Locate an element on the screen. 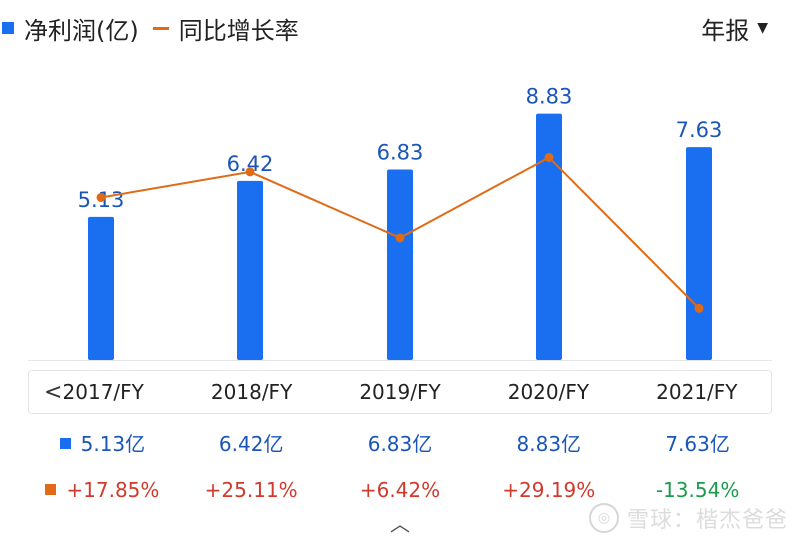  growth-cell: -13.54% is located at coordinates (697, 490).